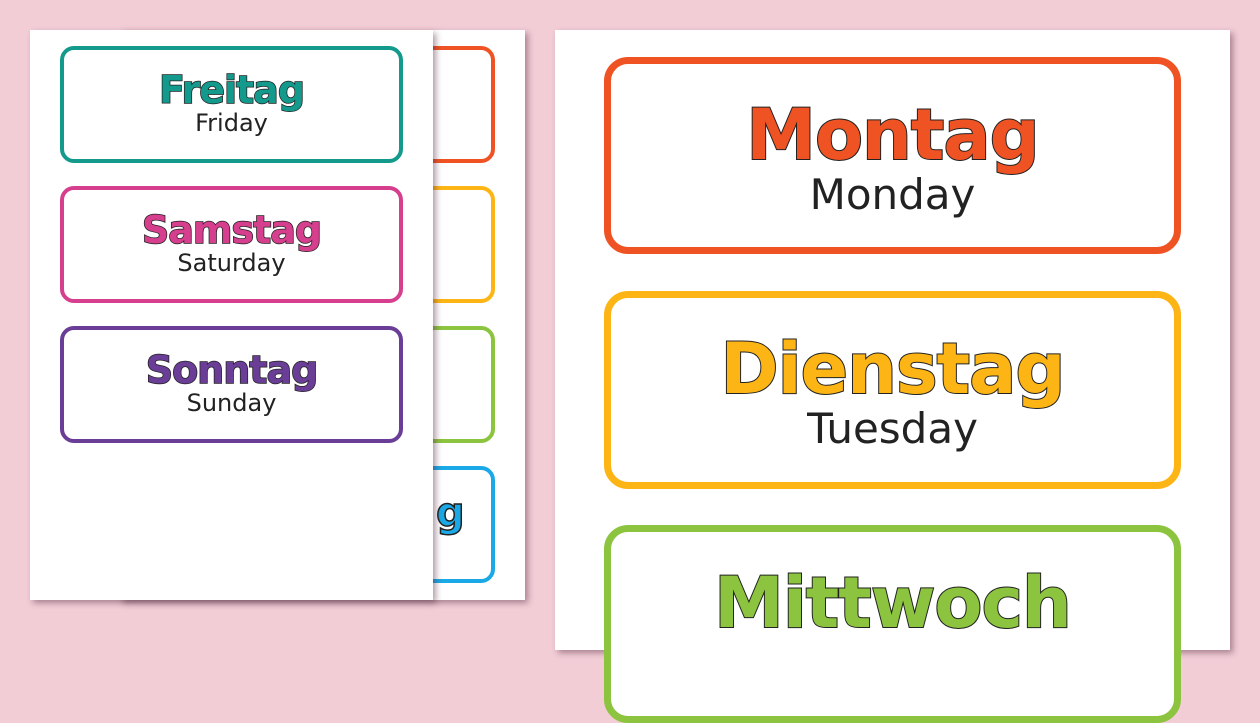 The image size is (1260, 723). Describe the element at coordinates (893, 369) in the screenshot. I see `german-day: Dienstag` at that location.